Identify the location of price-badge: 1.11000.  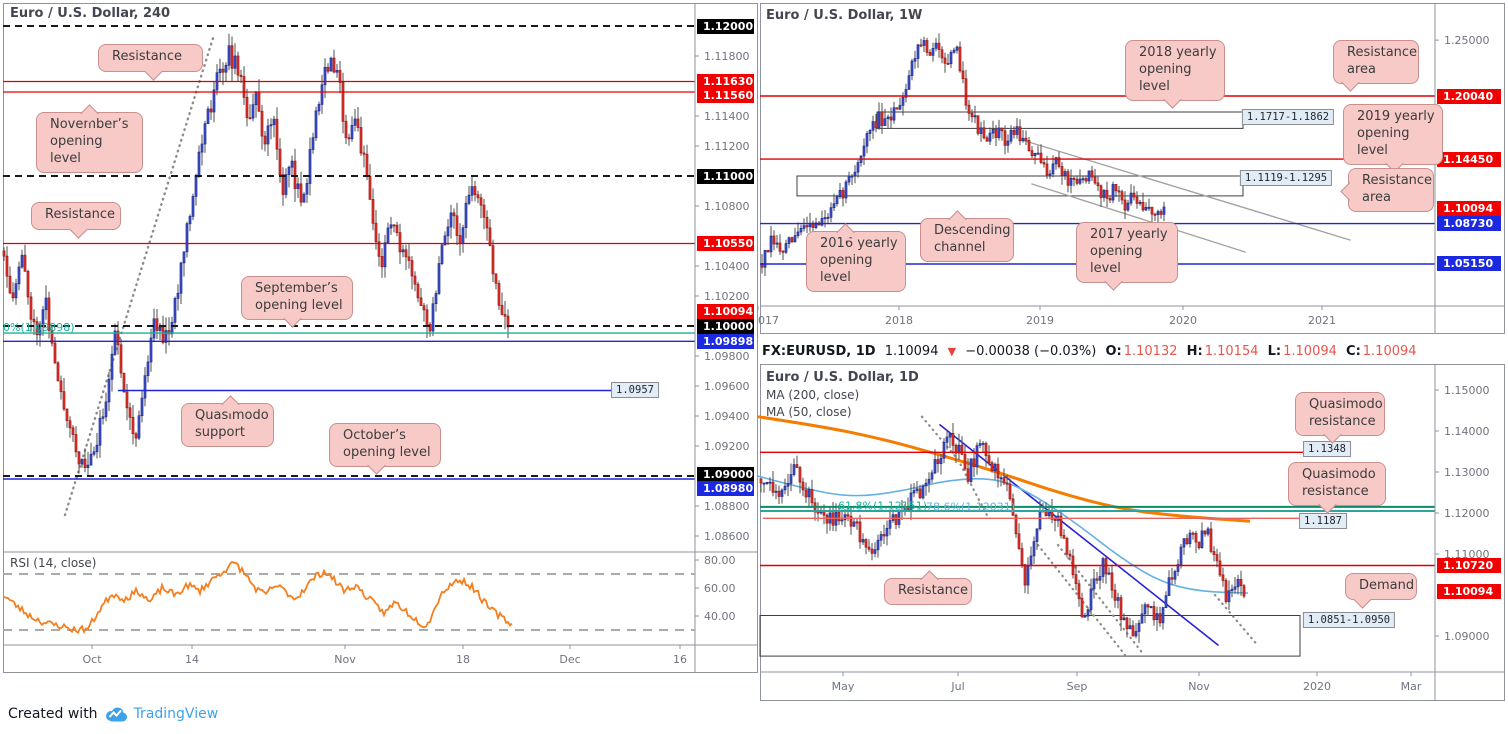
(725, 176).